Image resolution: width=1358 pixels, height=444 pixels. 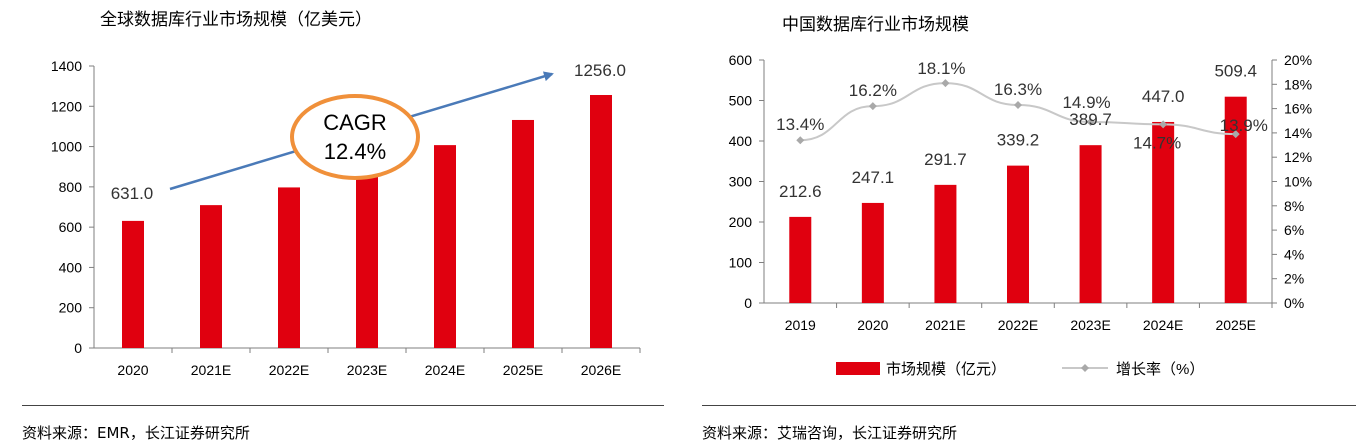 What do you see at coordinates (71, 187) in the screenshot?
I see `y-tick-label: 800` at bounding box center [71, 187].